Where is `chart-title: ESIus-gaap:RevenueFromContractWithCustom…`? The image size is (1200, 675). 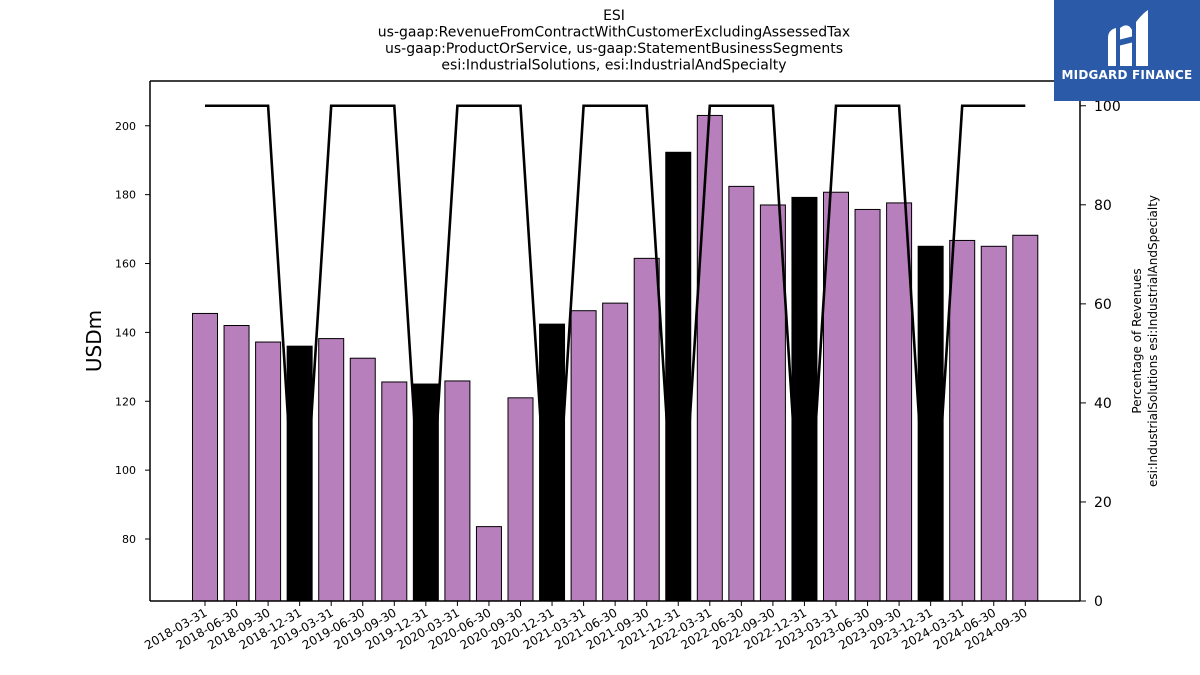 chart-title: ESIus-gaap:RevenueFromContractWithCustom… is located at coordinates (614, 41).